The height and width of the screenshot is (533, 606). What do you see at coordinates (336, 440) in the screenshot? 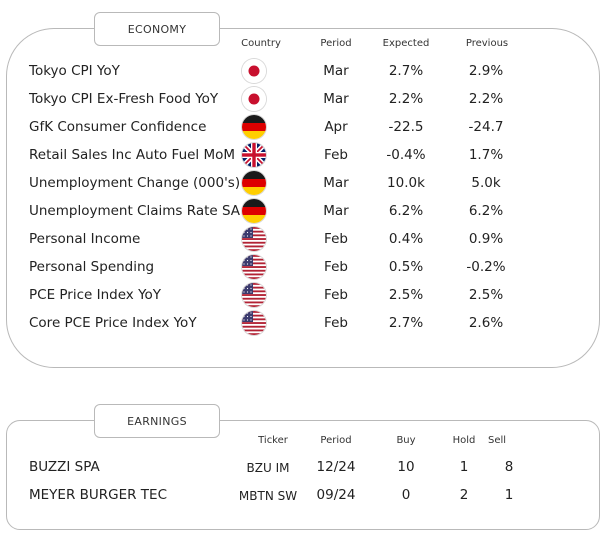
I see `earnings-header-period: Period` at bounding box center [336, 440].